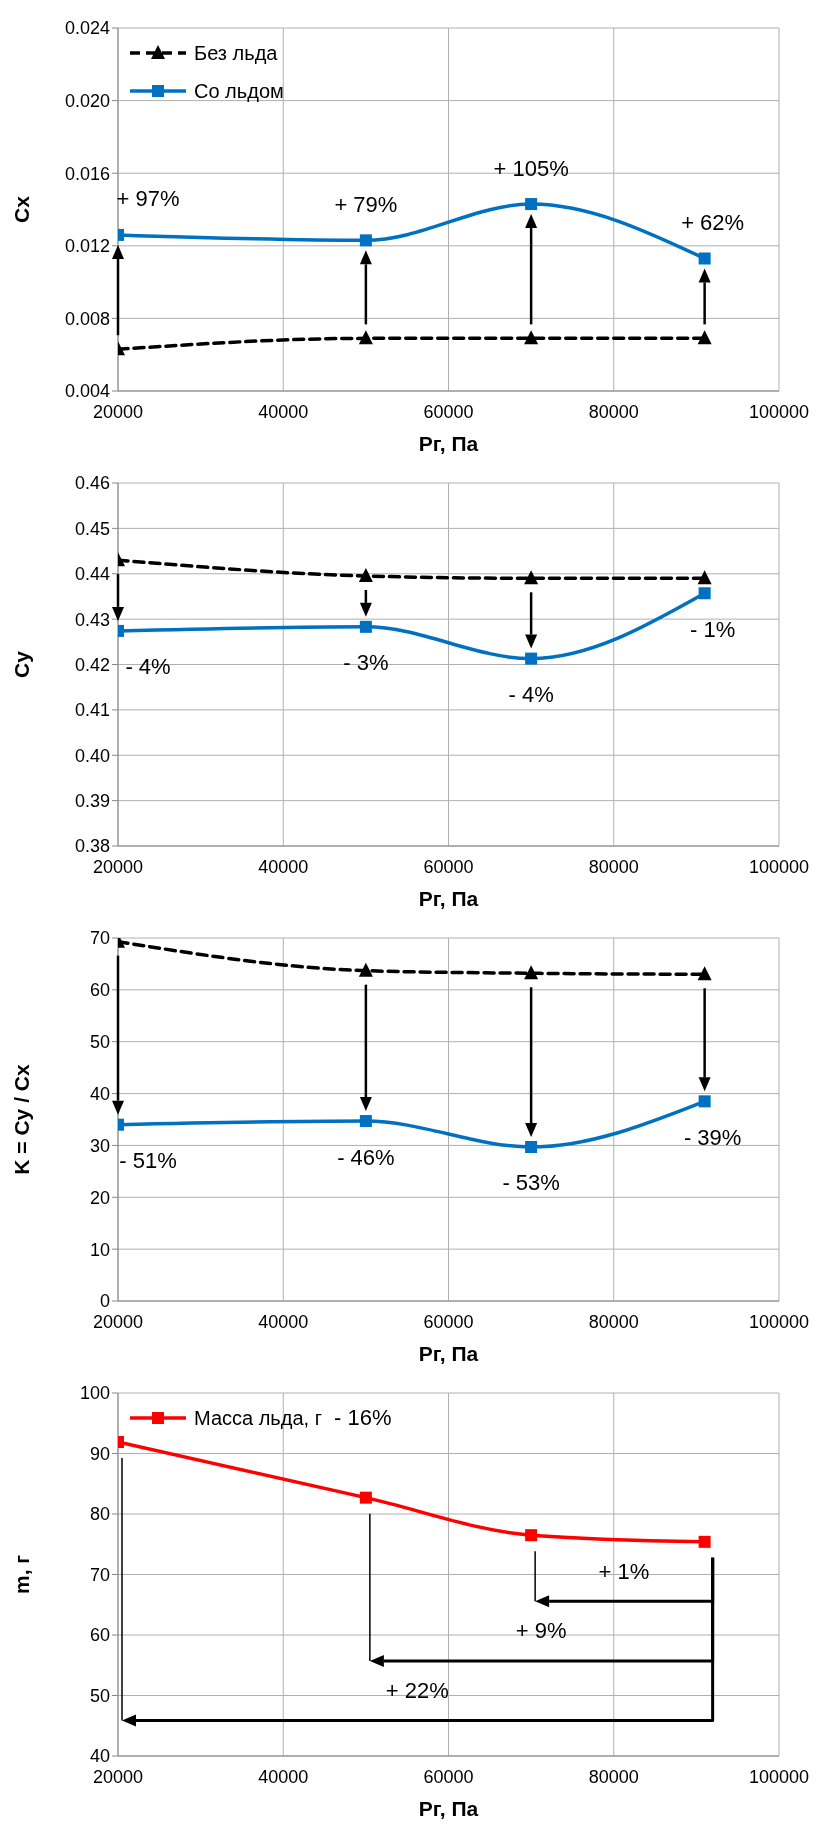 This screenshot has width=827, height=1834. I want to click on annotation: + 105%, so click(531, 168).